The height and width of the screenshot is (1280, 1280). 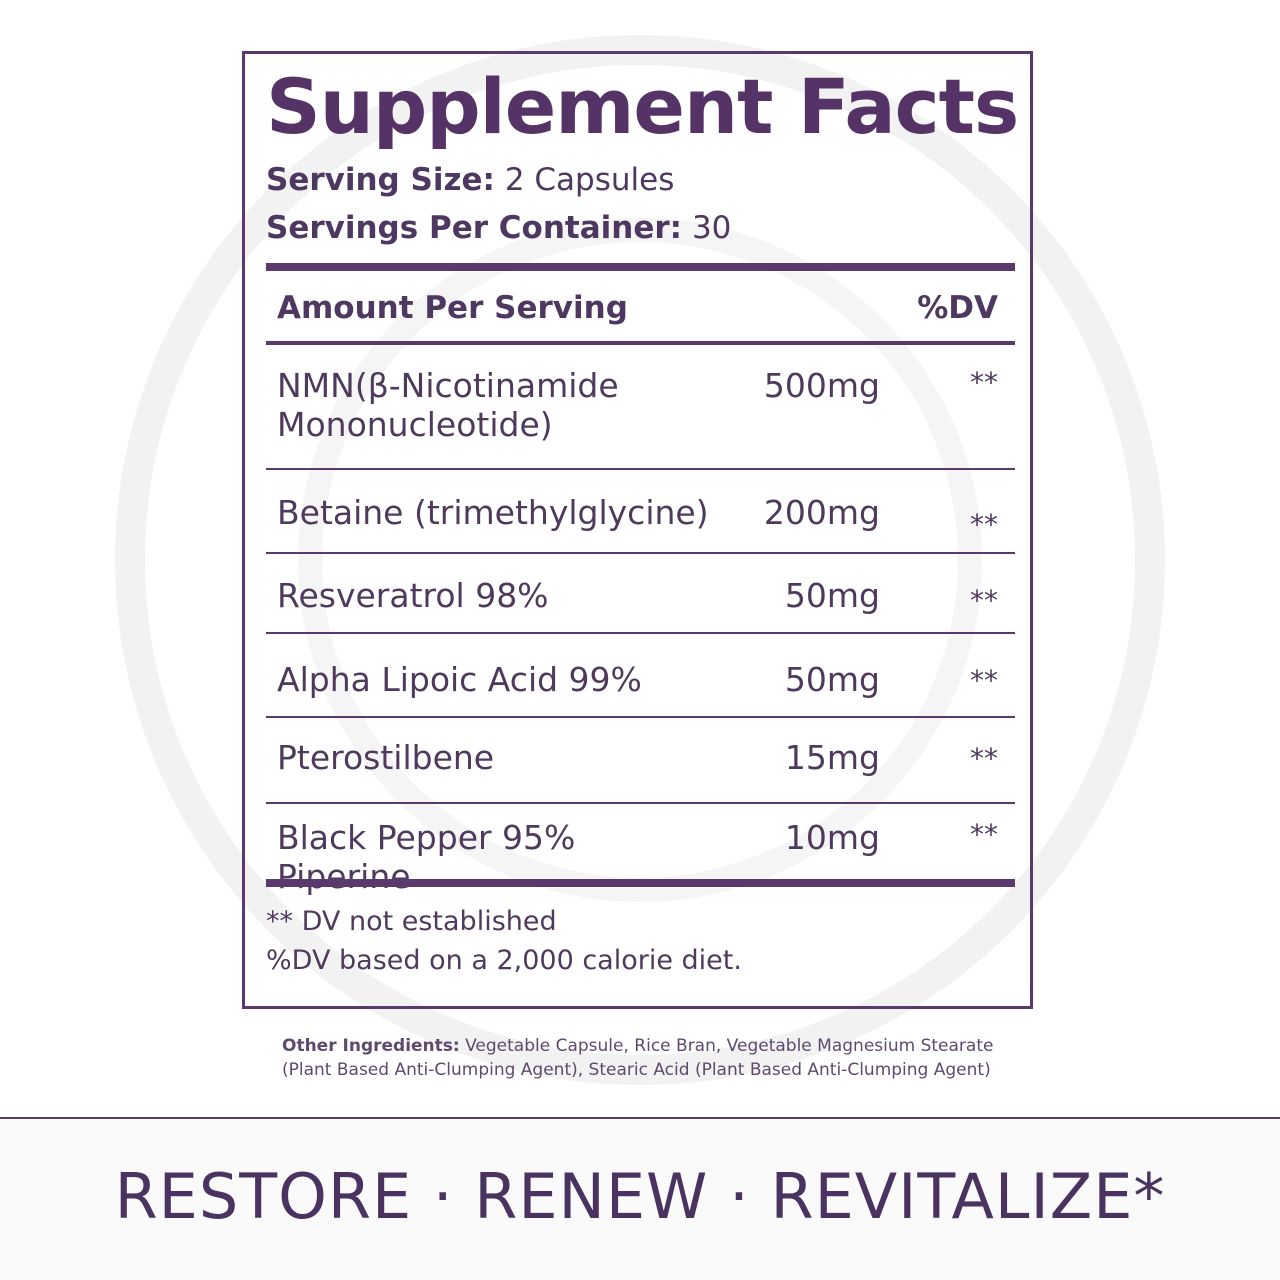 What do you see at coordinates (448, 405) in the screenshot?
I see `ingredient-name: NMN(β-Nicotinamide Mononucleotide)` at bounding box center [448, 405].